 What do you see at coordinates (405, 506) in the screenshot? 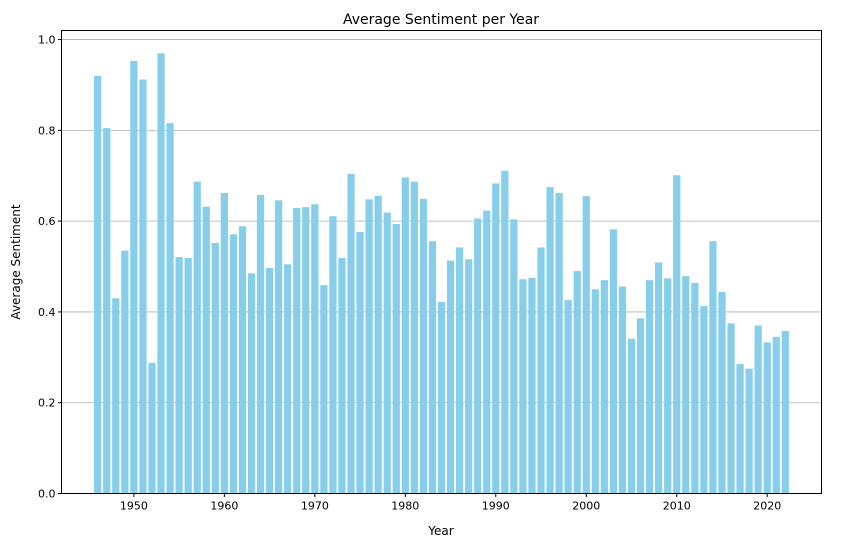
I see `x-tick-label: 1980` at bounding box center [405, 506].